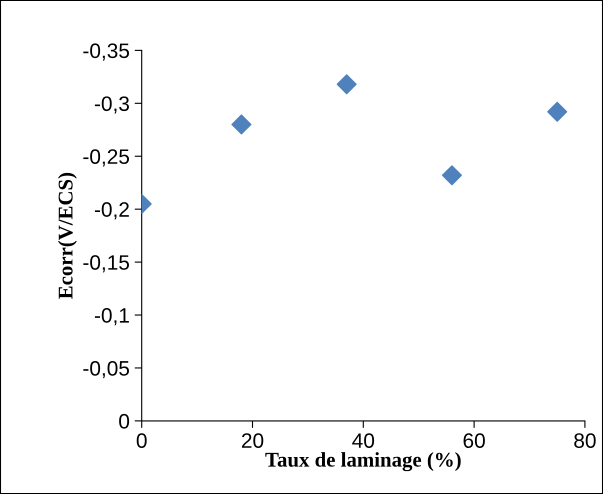 The height and width of the screenshot is (494, 603). What do you see at coordinates (585, 440) in the screenshot?
I see `x-tick-label: 80` at bounding box center [585, 440].